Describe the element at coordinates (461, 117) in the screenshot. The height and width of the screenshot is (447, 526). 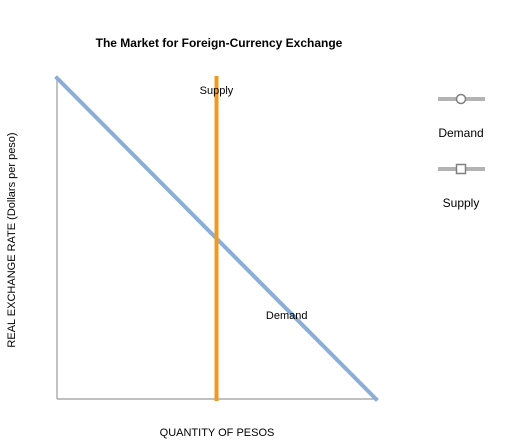
I see `legend-item-demand: Demand` at that location.